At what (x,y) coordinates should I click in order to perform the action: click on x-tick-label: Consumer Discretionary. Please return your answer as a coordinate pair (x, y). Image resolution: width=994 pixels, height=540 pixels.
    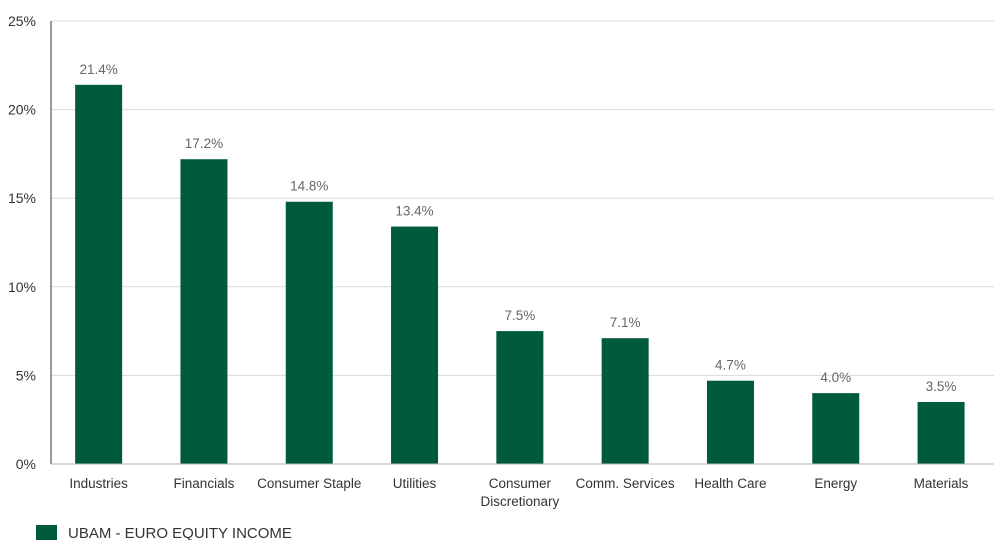
    Looking at the image, I should click on (519, 492).